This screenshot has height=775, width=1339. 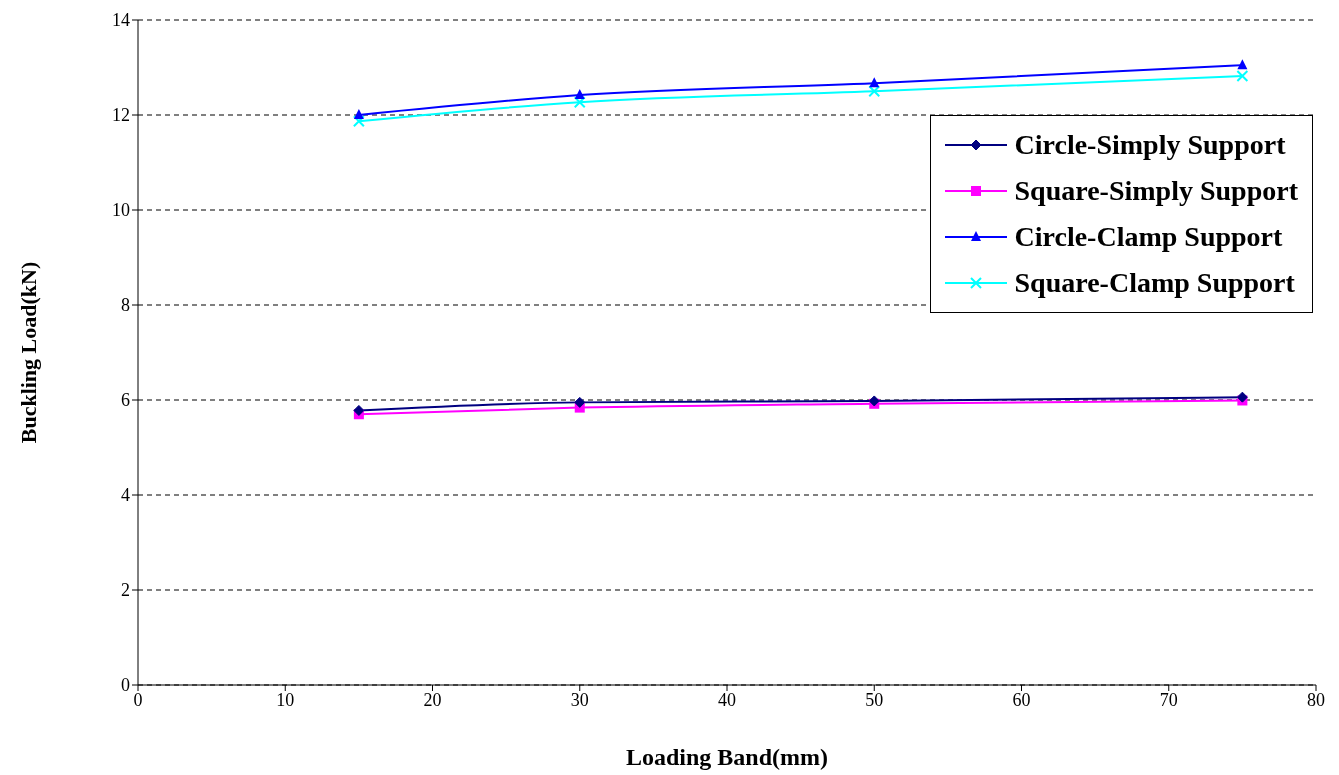 I want to click on x-tick-label: 20, so click(x=432, y=699).